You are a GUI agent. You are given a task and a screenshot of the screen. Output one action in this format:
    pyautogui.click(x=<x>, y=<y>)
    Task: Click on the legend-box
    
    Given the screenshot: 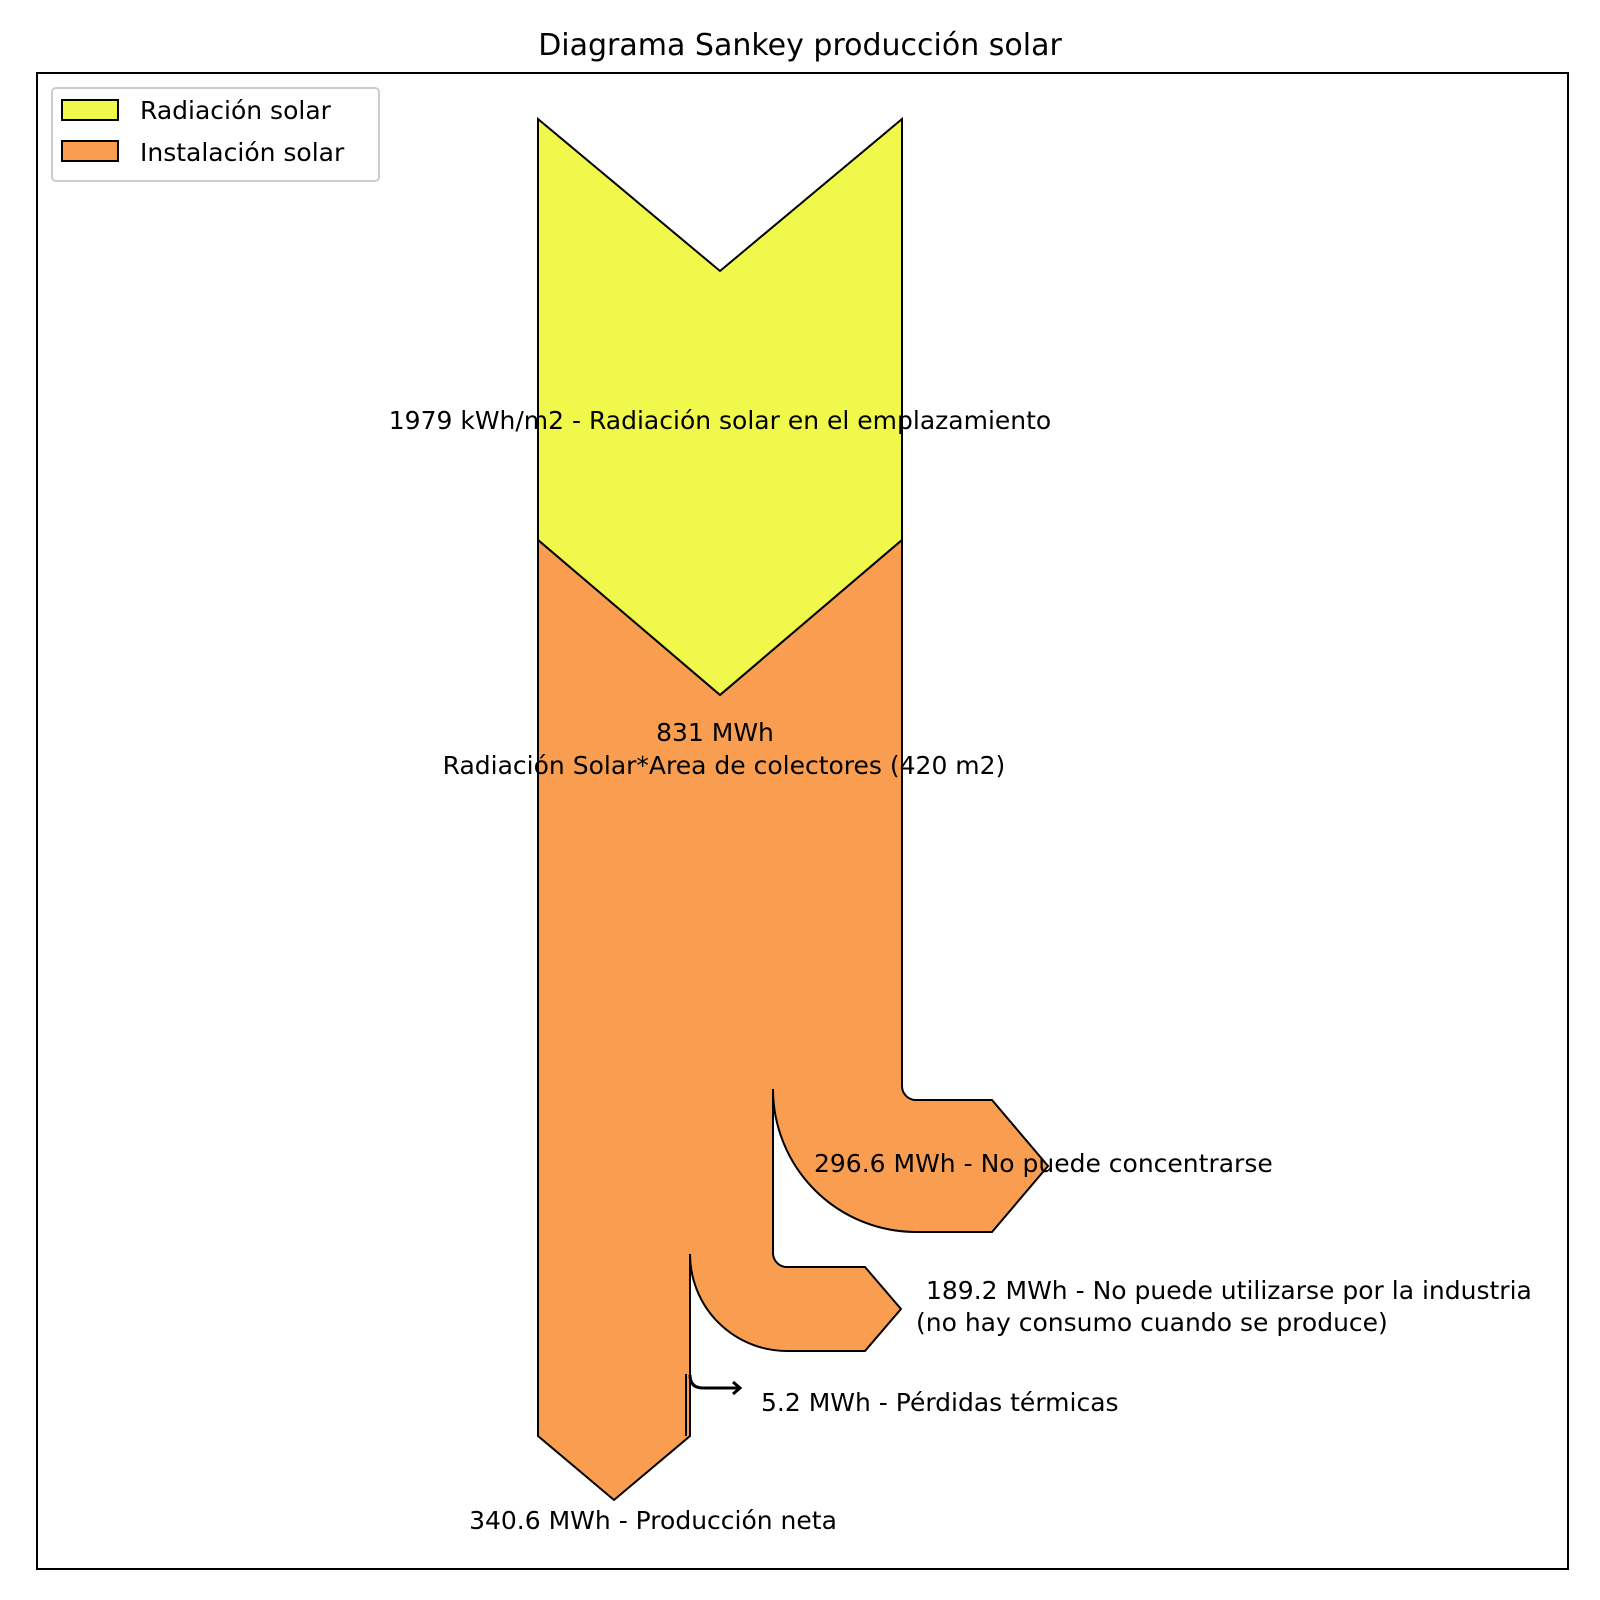 What is the action you would take?
    pyautogui.click(x=215, y=134)
    